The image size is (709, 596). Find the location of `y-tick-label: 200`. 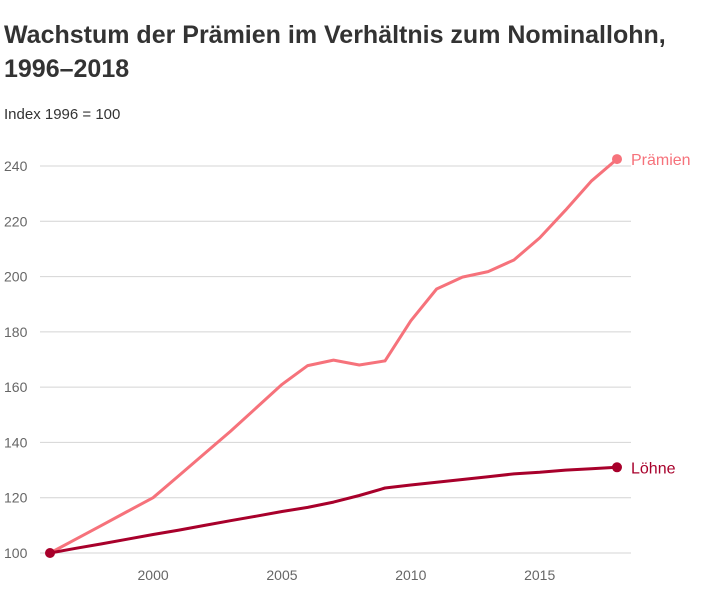

y-tick-label: 200 is located at coordinates (16, 277).